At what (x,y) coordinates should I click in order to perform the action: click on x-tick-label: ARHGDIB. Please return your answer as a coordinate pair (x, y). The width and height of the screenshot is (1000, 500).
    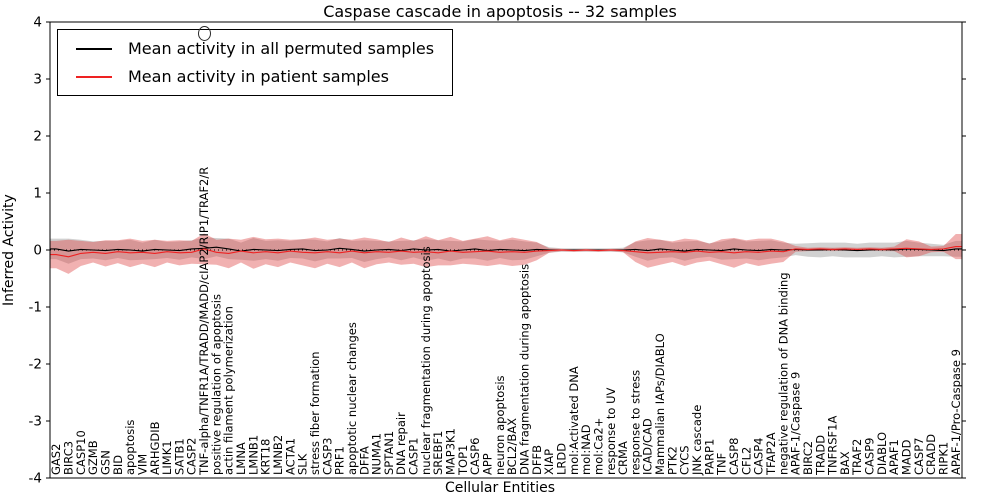
    Looking at the image, I should click on (155, 448).